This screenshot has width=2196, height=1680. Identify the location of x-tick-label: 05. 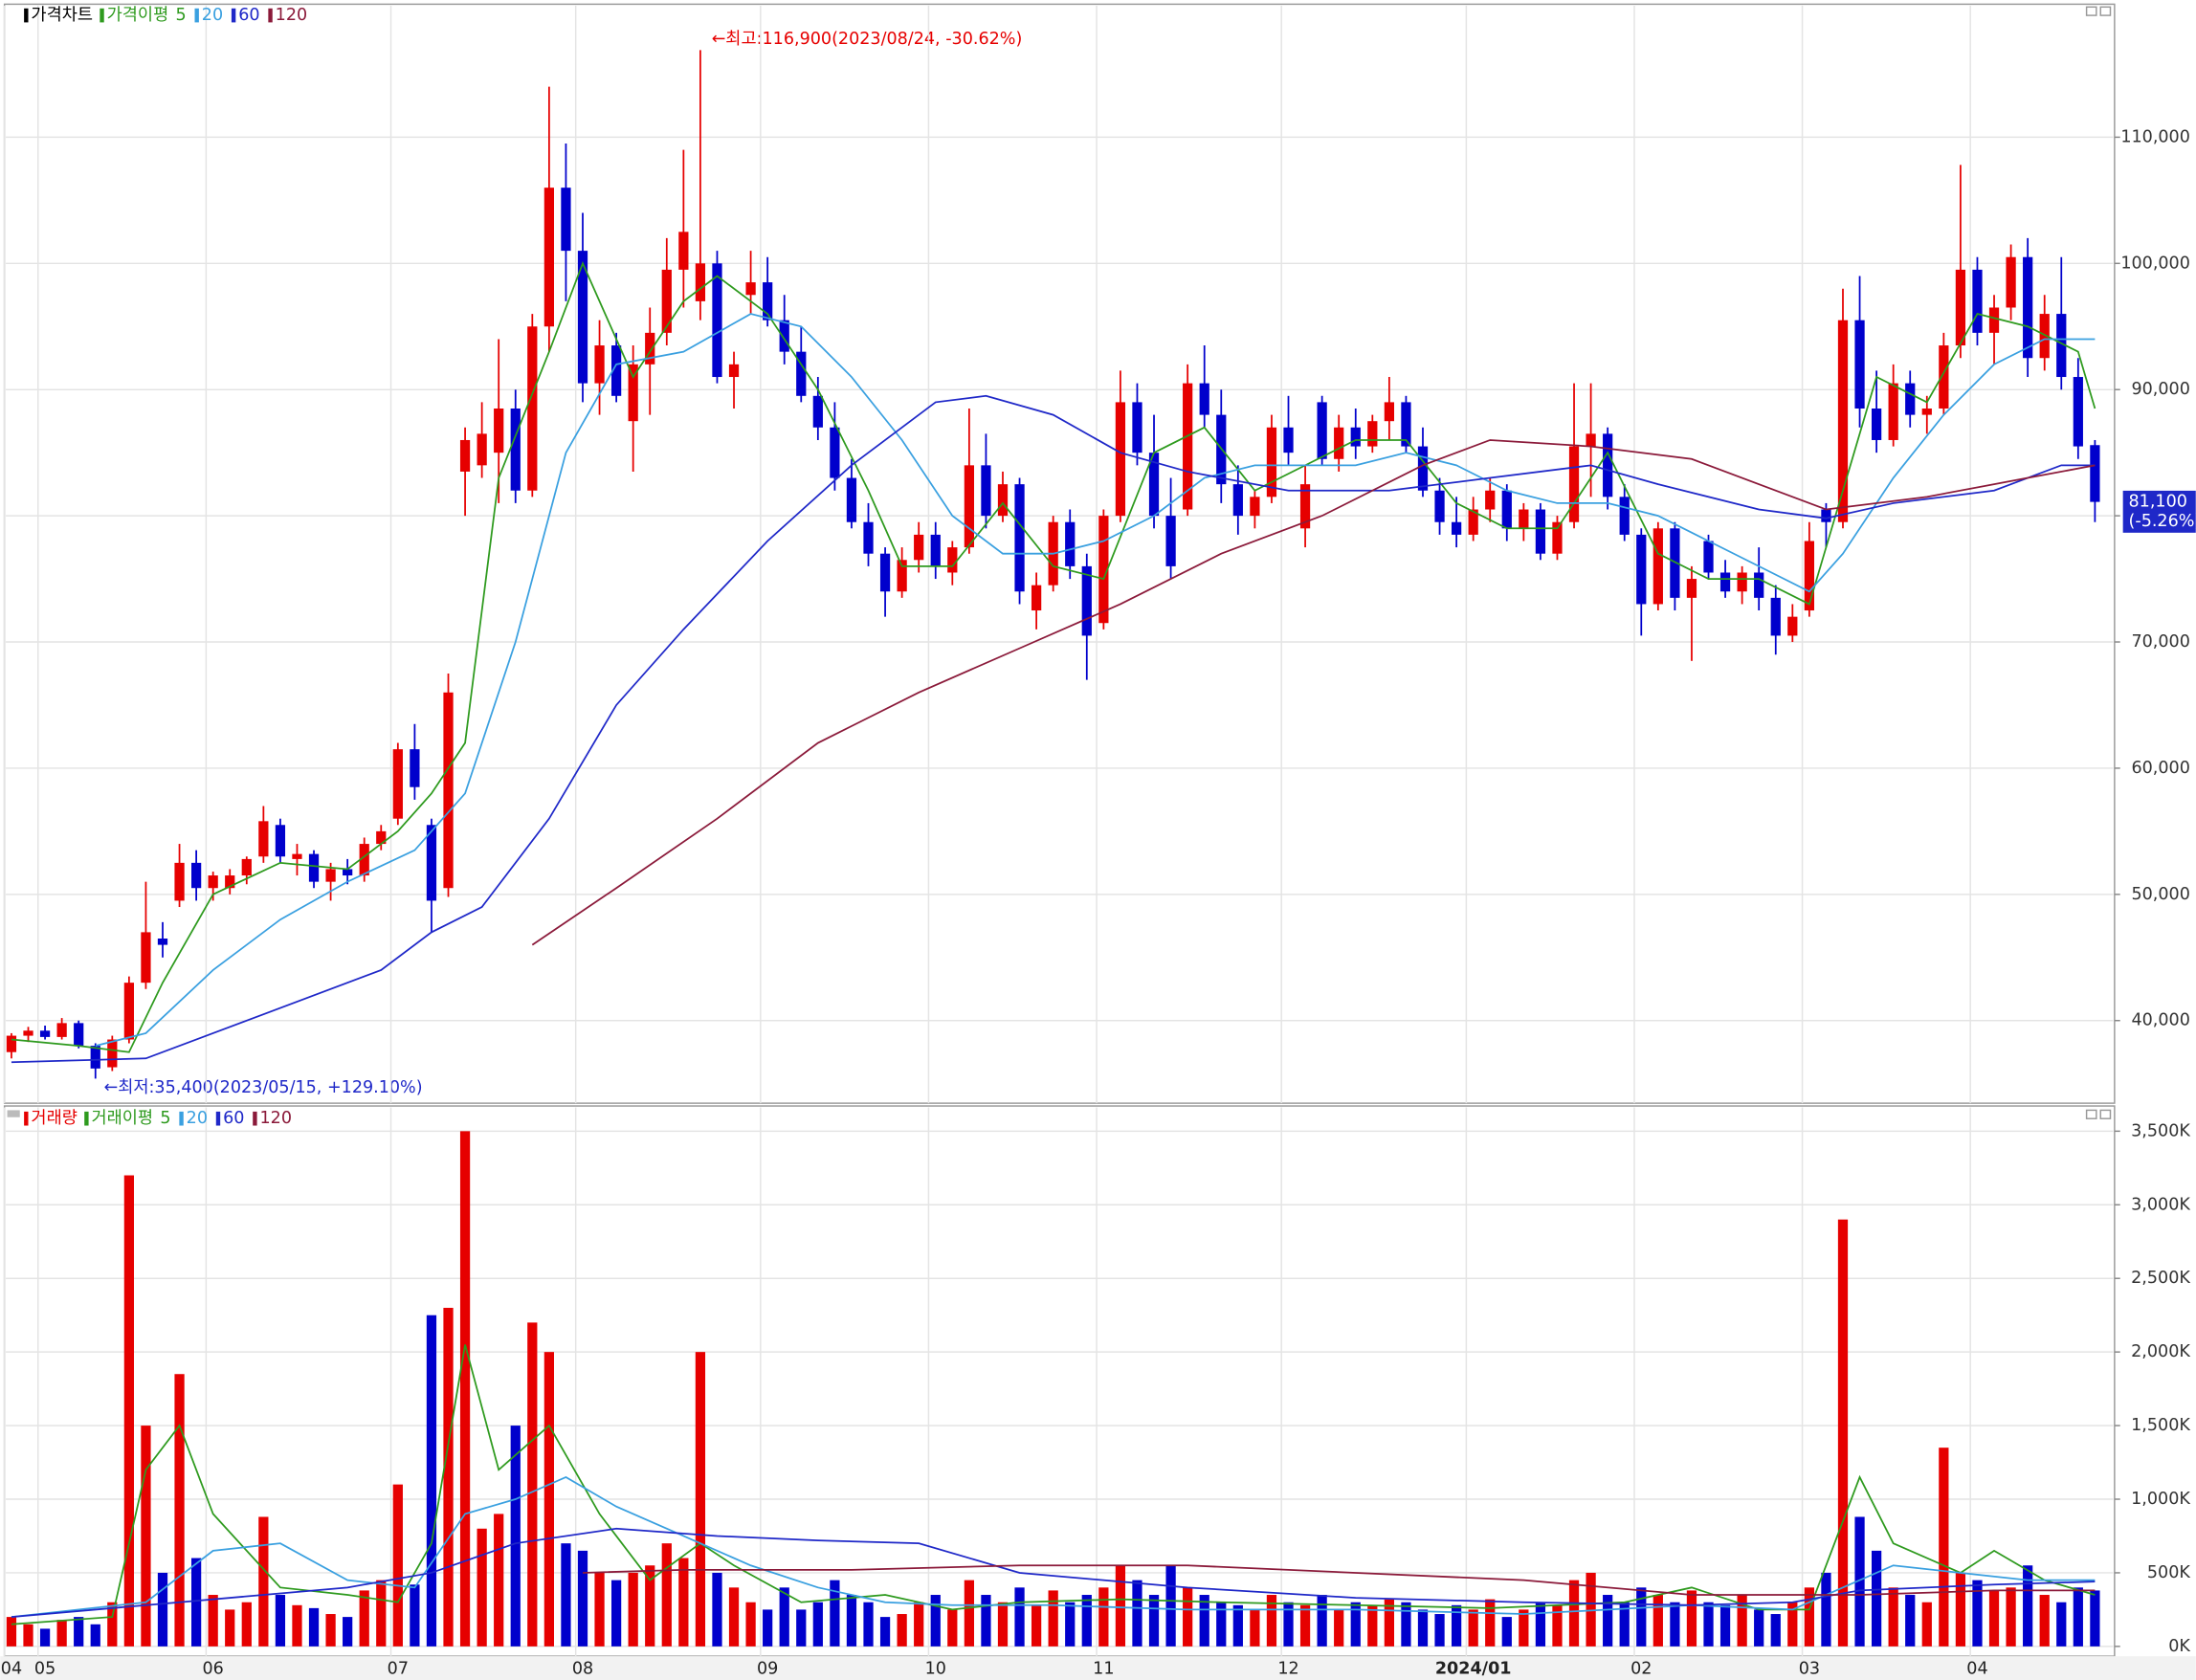
(45, 1669).